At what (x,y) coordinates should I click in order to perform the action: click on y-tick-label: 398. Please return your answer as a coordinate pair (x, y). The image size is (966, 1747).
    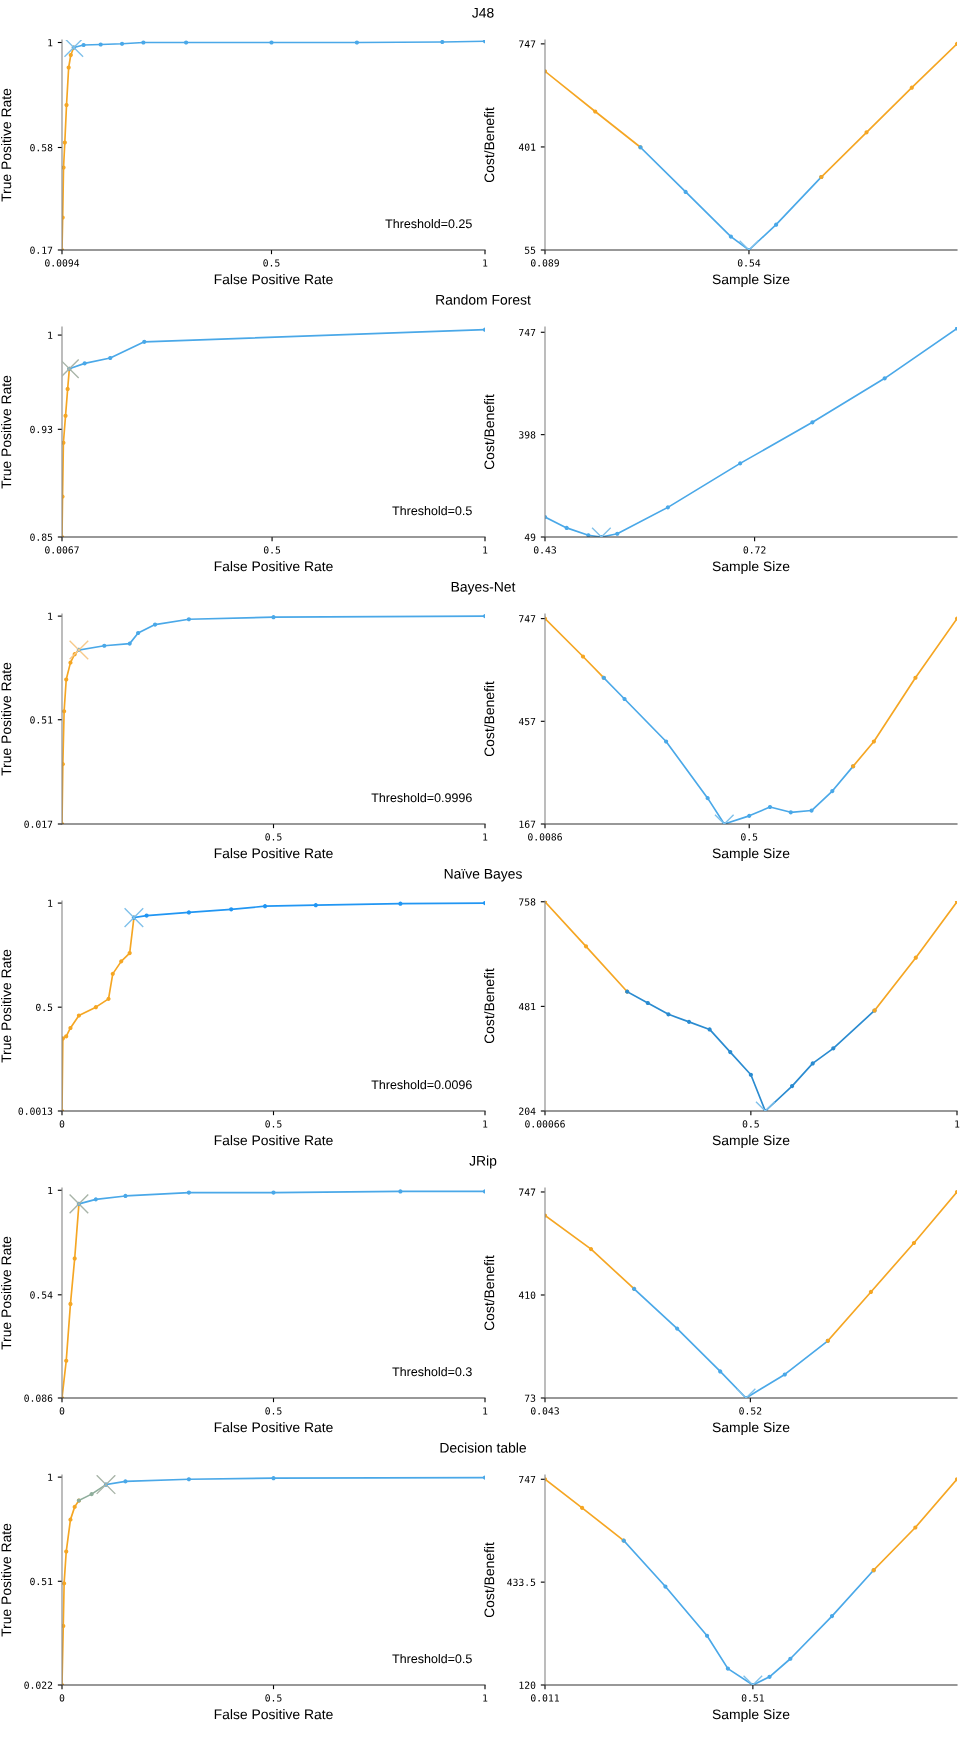
    Looking at the image, I should click on (527, 435).